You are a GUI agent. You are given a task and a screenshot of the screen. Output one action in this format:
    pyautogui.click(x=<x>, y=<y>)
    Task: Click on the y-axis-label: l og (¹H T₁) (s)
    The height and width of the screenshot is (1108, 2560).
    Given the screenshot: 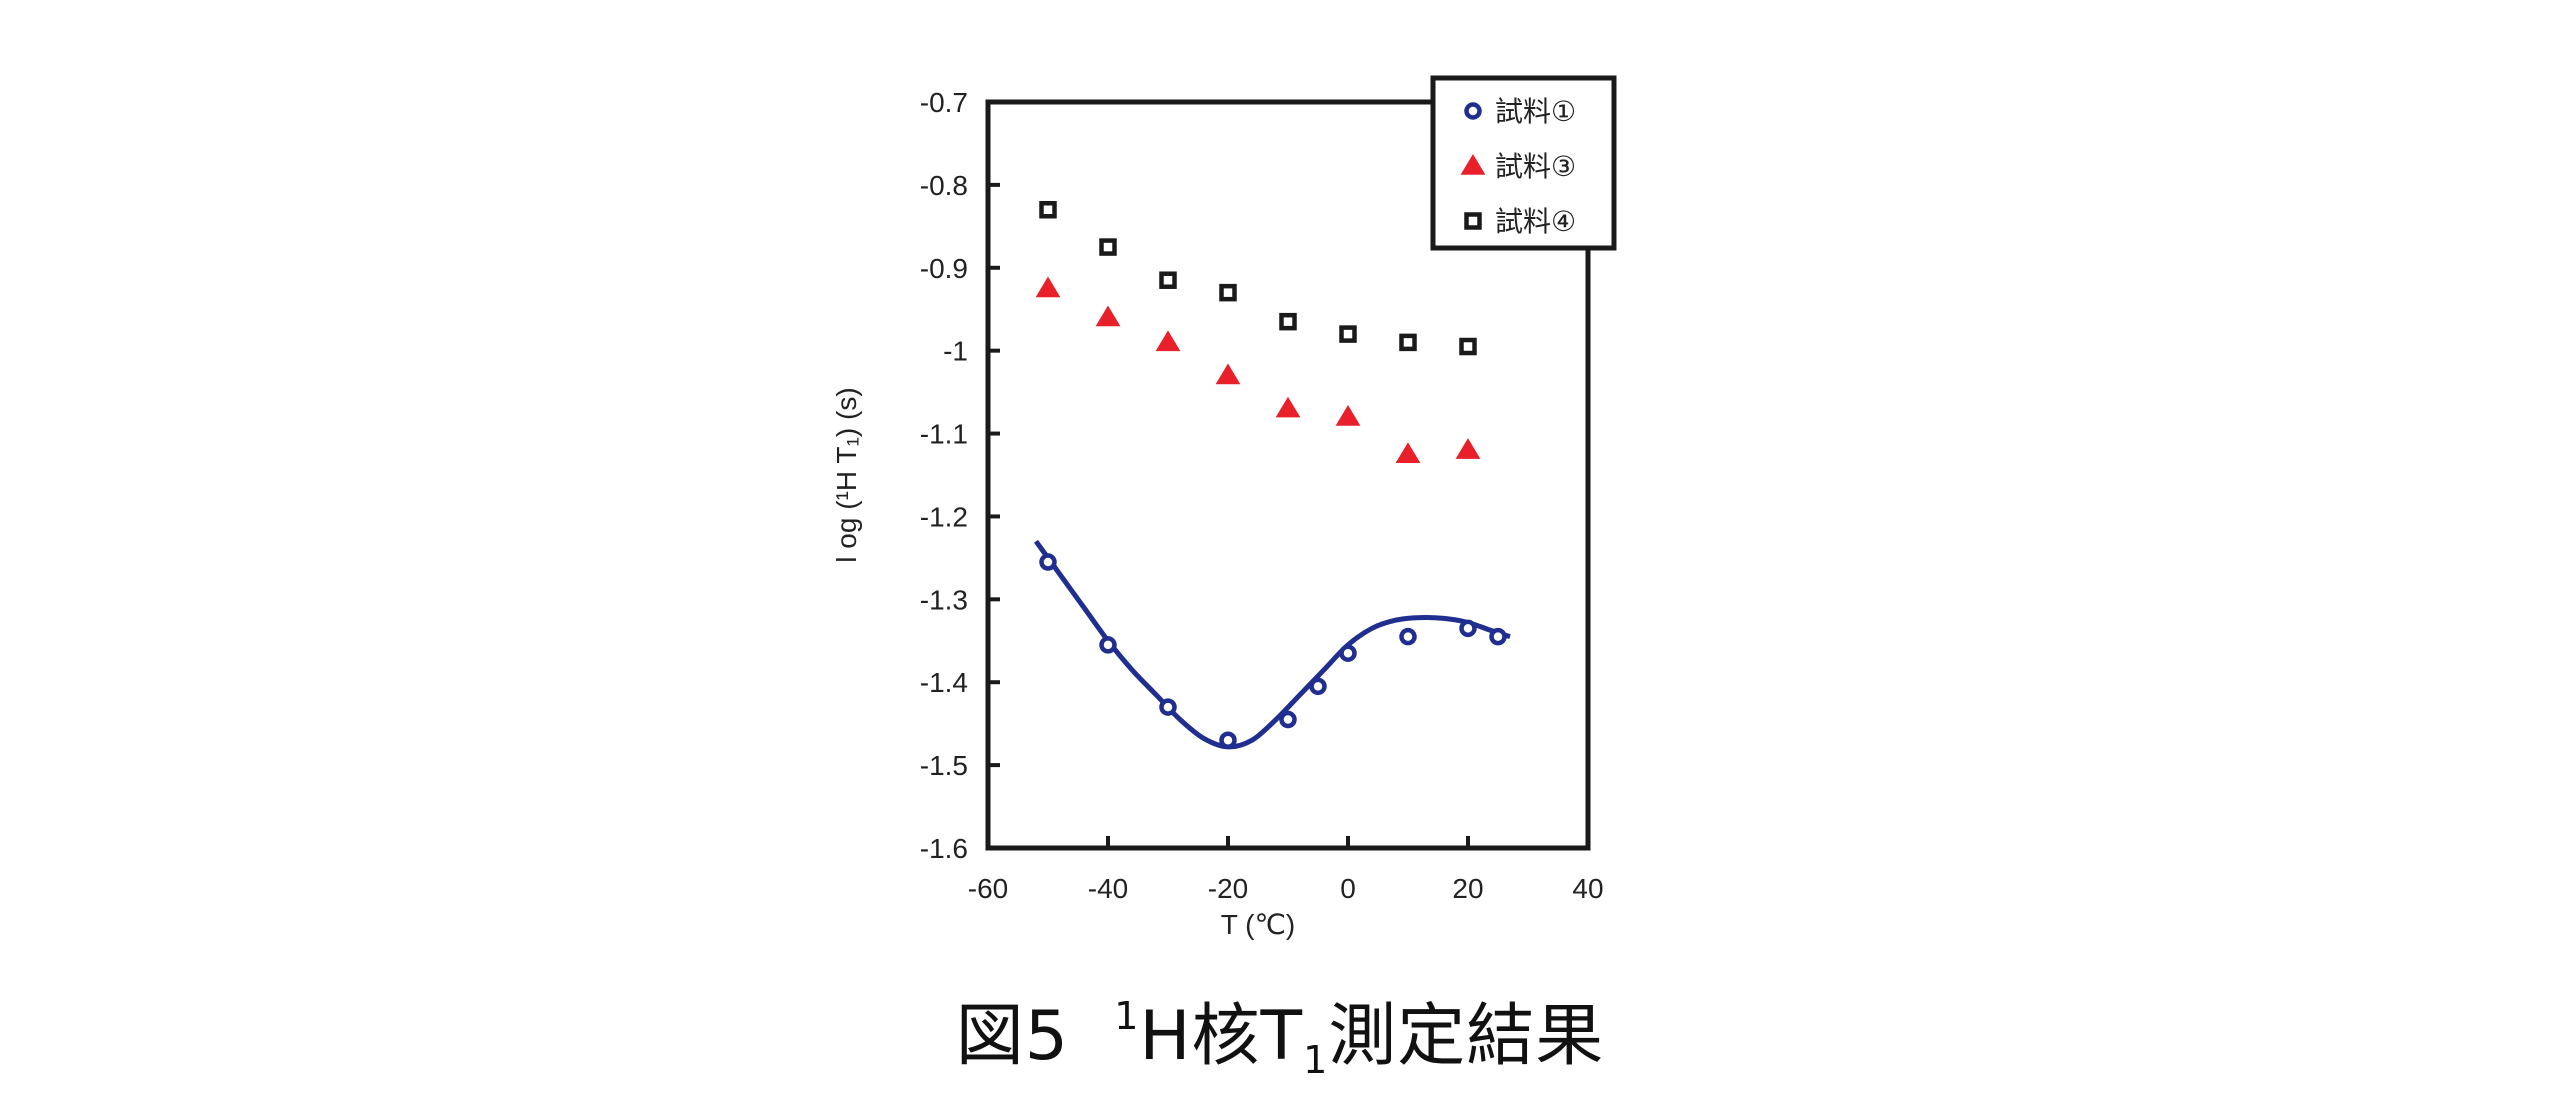 What is the action you would take?
    pyautogui.click(x=846, y=474)
    